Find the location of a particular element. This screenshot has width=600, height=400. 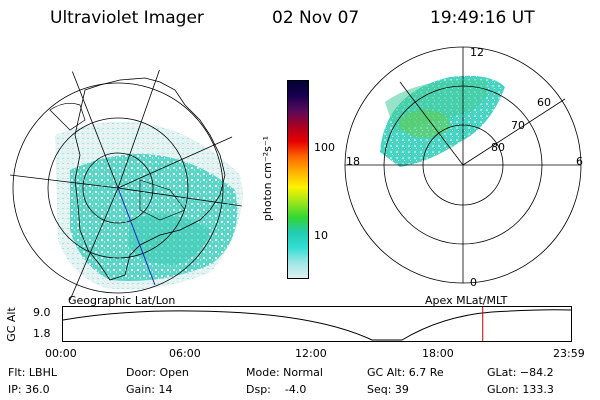

colorbar is located at coordinates (298, 179).